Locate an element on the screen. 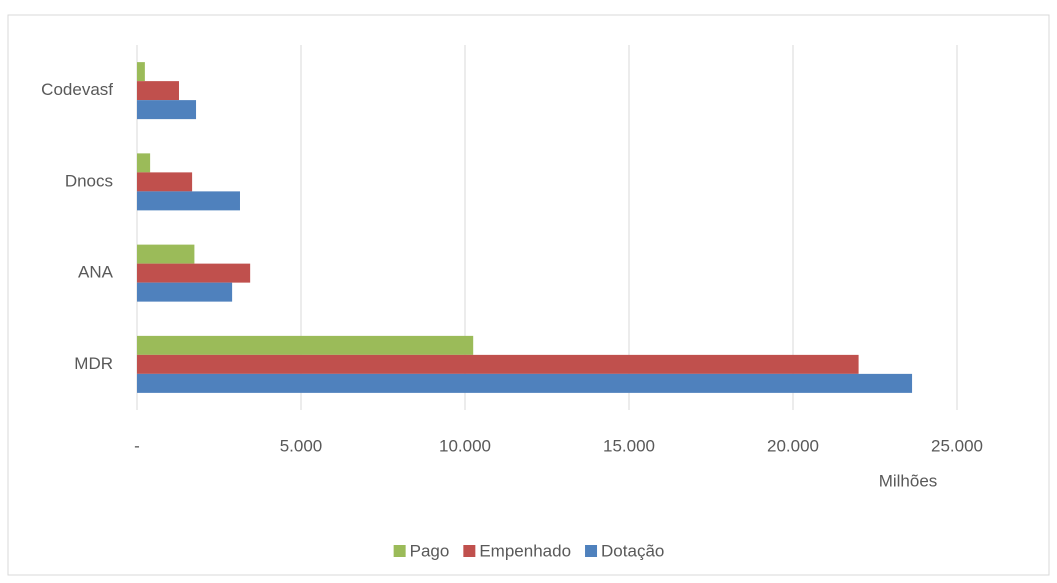 This screenshot has height=583, width=1057. y-tick-label: Dnocs is located at coordinates (89, 180).